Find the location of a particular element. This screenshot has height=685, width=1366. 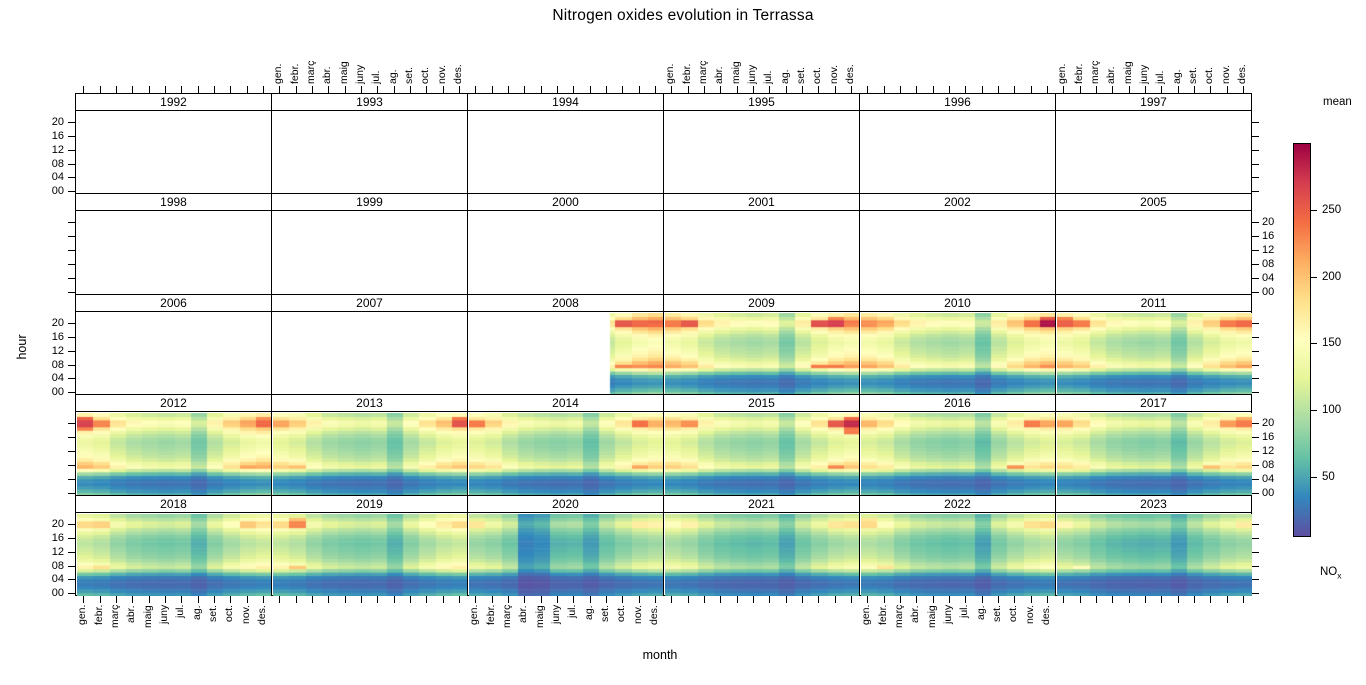

x-axis-label: month is located at coordinates (660, 655).